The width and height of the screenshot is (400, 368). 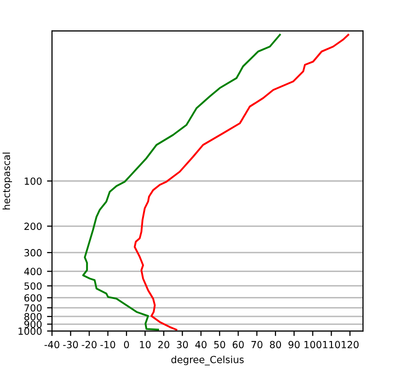 I want to click on x-tick-label: -40, so click(x=52, y=344).